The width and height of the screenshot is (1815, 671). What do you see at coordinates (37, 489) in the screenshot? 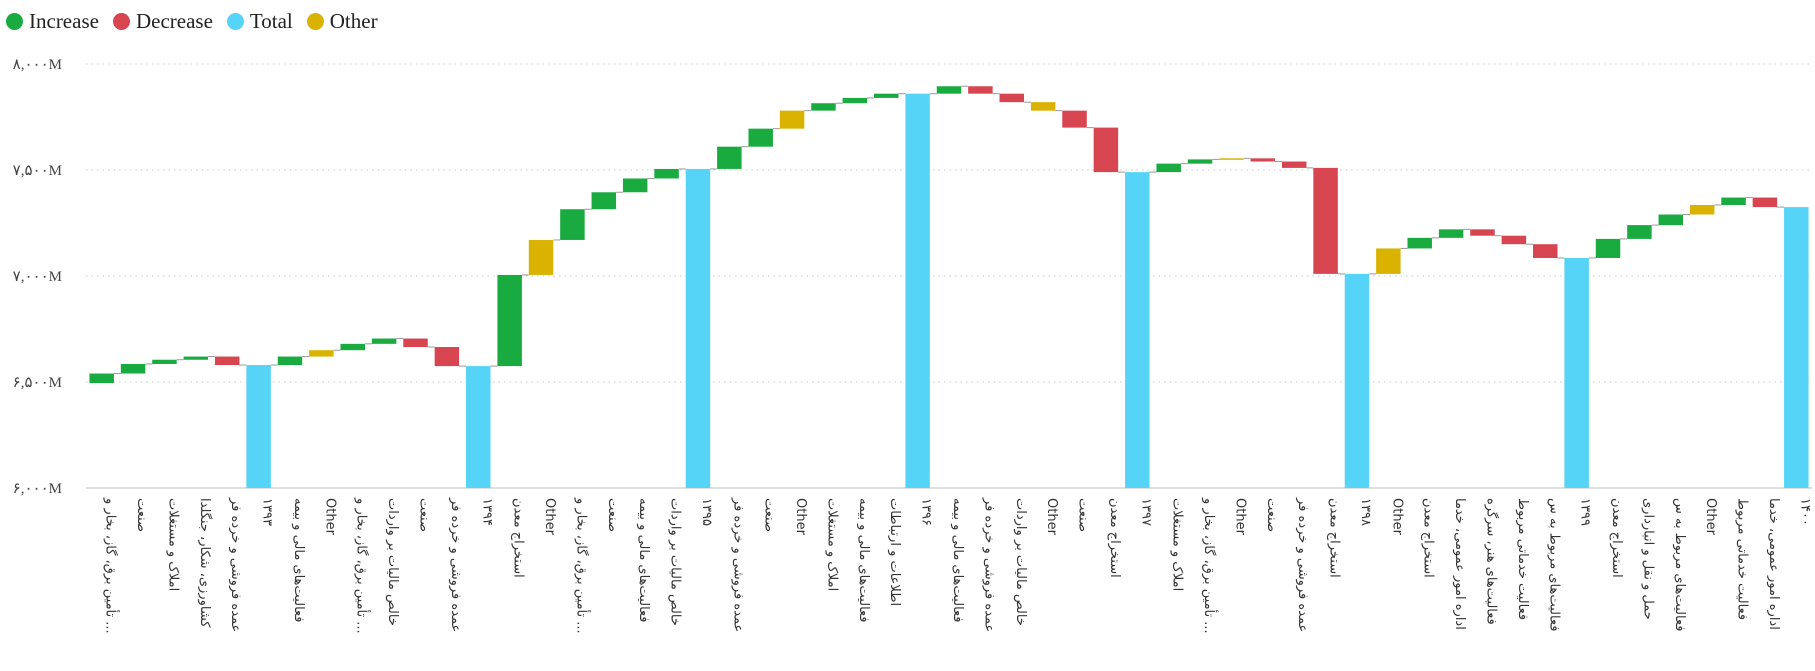
I see `y-tick-label: ۶,۰۰۰M` at bounding box center [37, 489].